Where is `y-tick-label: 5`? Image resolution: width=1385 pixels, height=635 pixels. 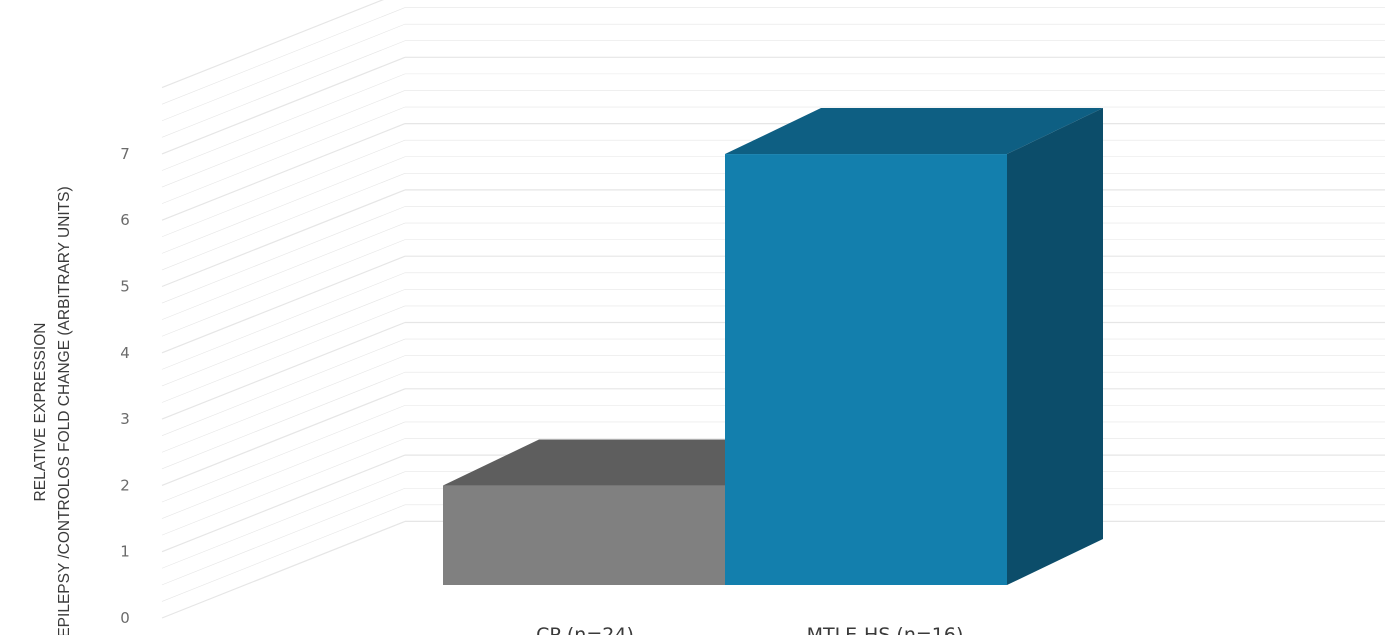 y-tick-label: 5 is located at coordinates (125, 287).